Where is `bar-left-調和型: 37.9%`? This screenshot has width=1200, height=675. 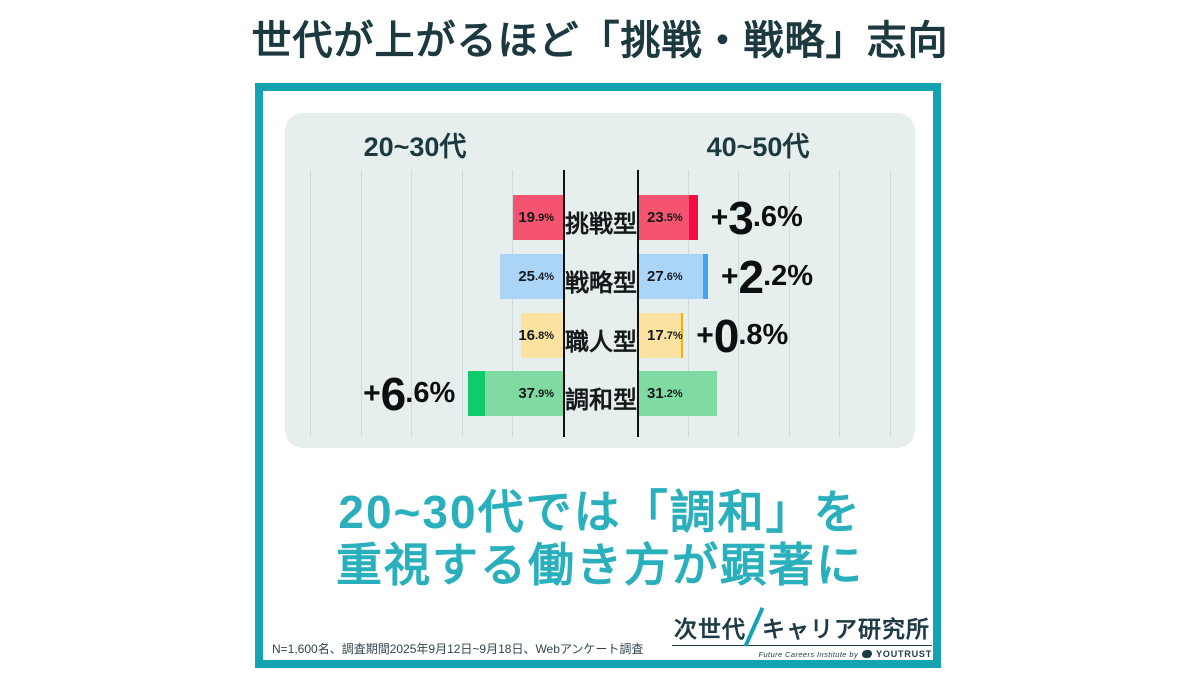 bar-left-調和型: 37.9% is located at coordinates (515, 393).